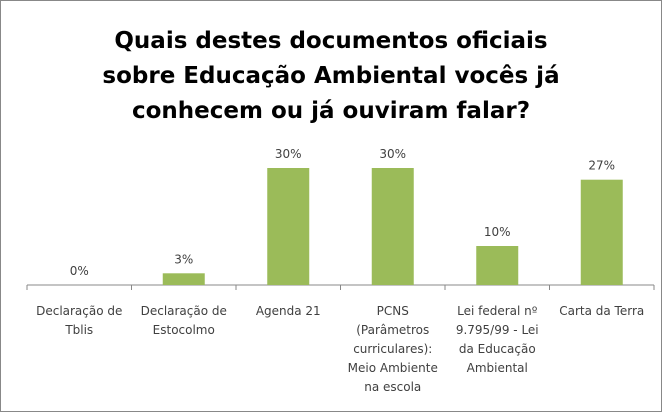 Image resolution: width=662 pixels, height=412 pixels. Describe the element at coordinates (183, 320) in the screenshot. I see `x-tick-label: Declaração de Estocolmo` at that location.